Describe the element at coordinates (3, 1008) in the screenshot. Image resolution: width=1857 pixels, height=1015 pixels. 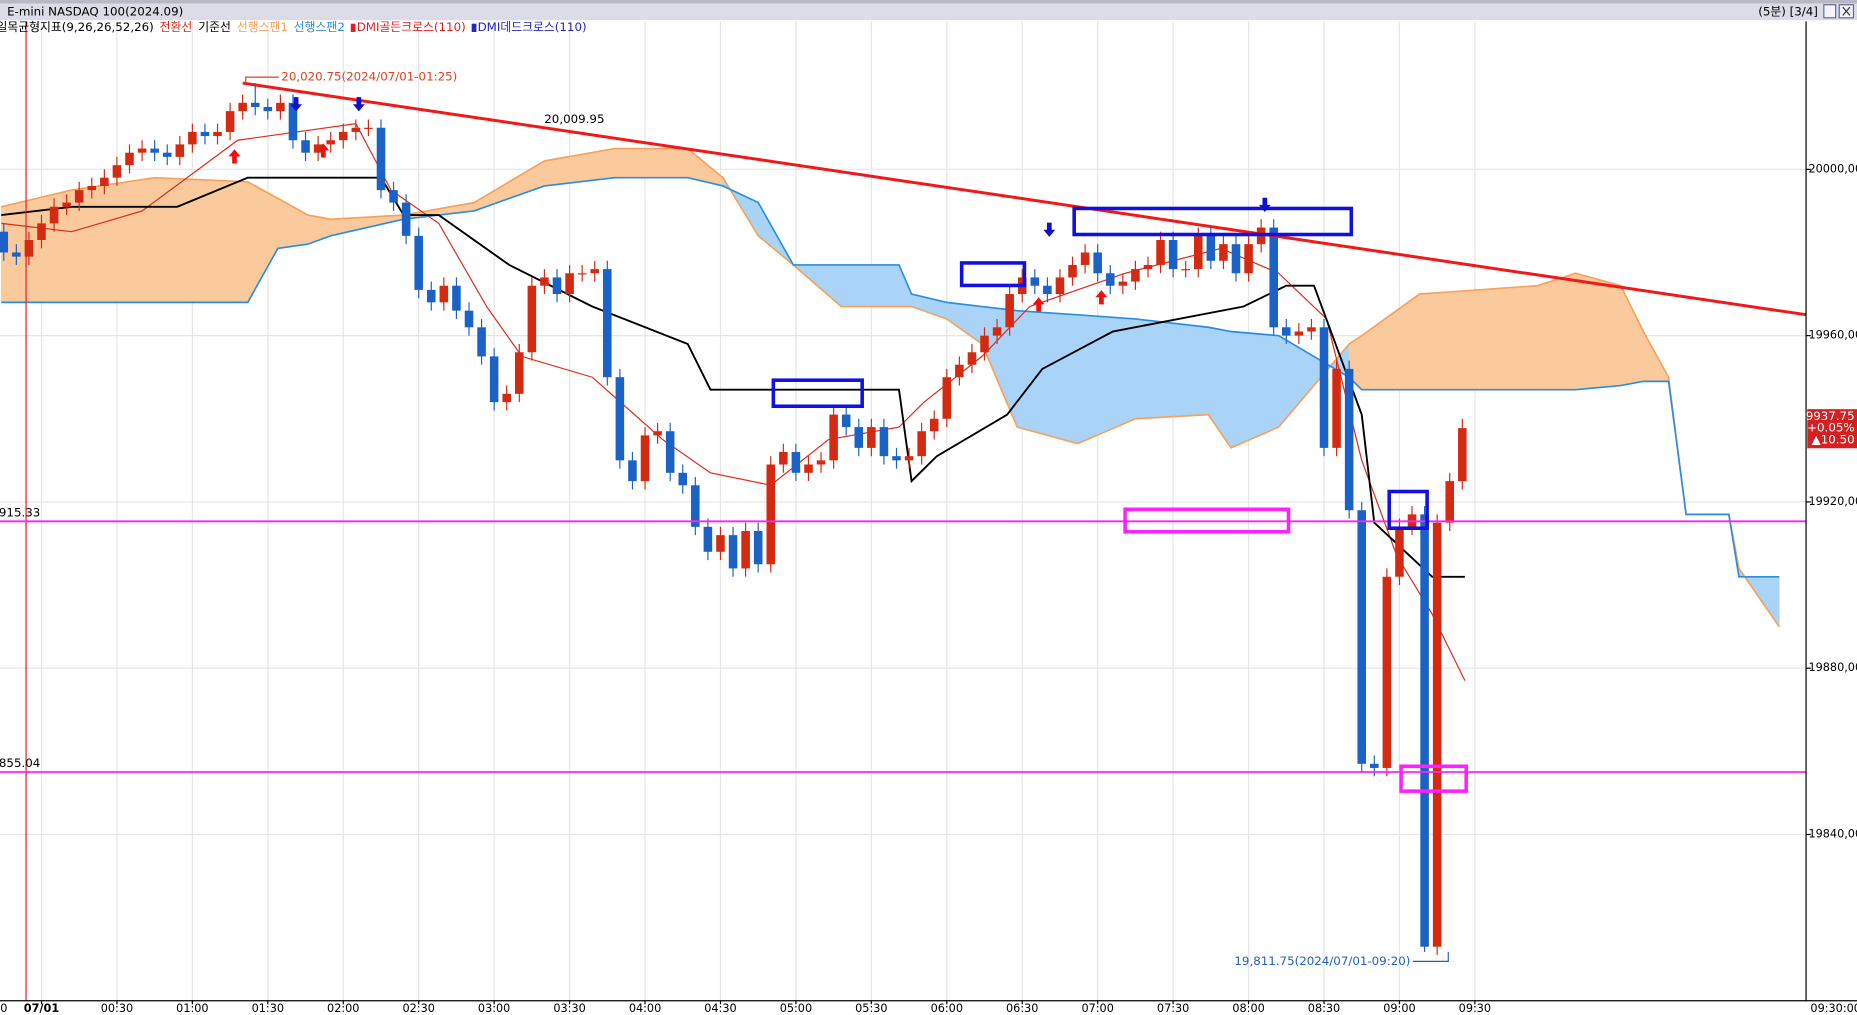
I see `x-tick-label: 06/30` at that location.